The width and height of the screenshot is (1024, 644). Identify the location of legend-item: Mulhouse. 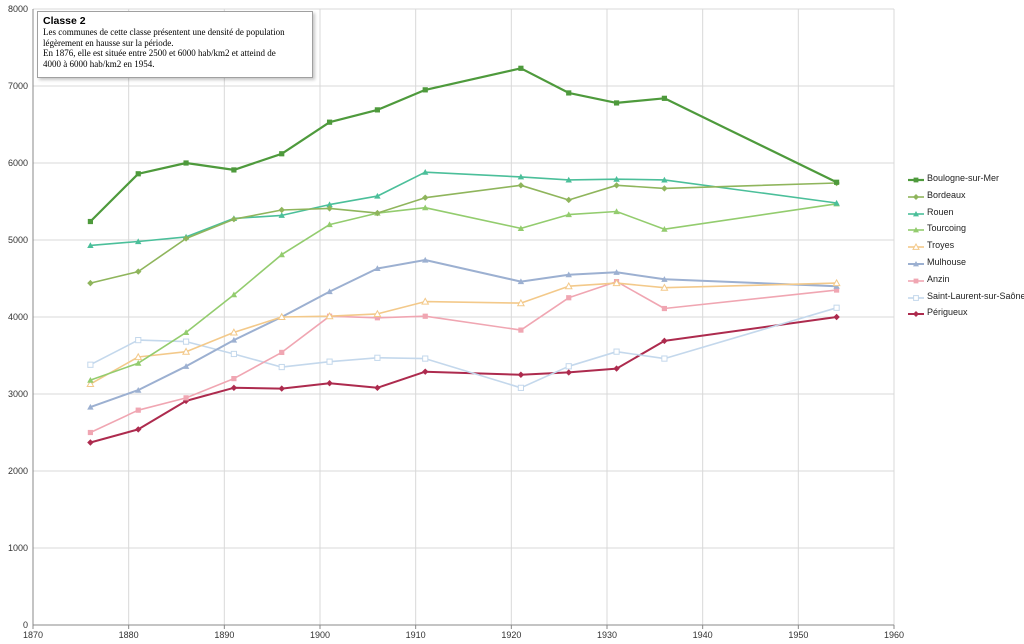
(965, 264).